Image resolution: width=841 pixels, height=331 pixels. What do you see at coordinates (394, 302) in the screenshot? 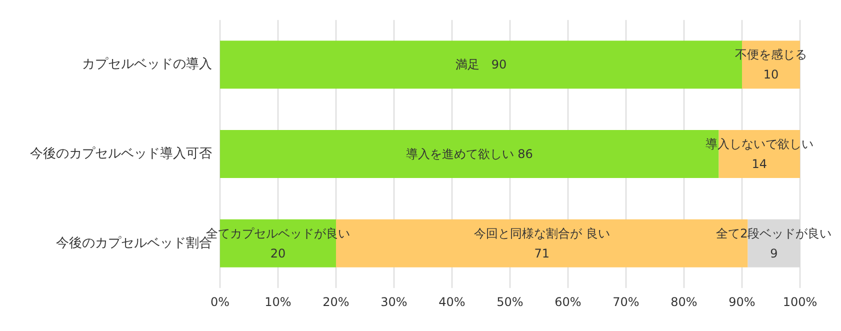
I see `x-tick-label: 30%` at bounding box center [394, 302].